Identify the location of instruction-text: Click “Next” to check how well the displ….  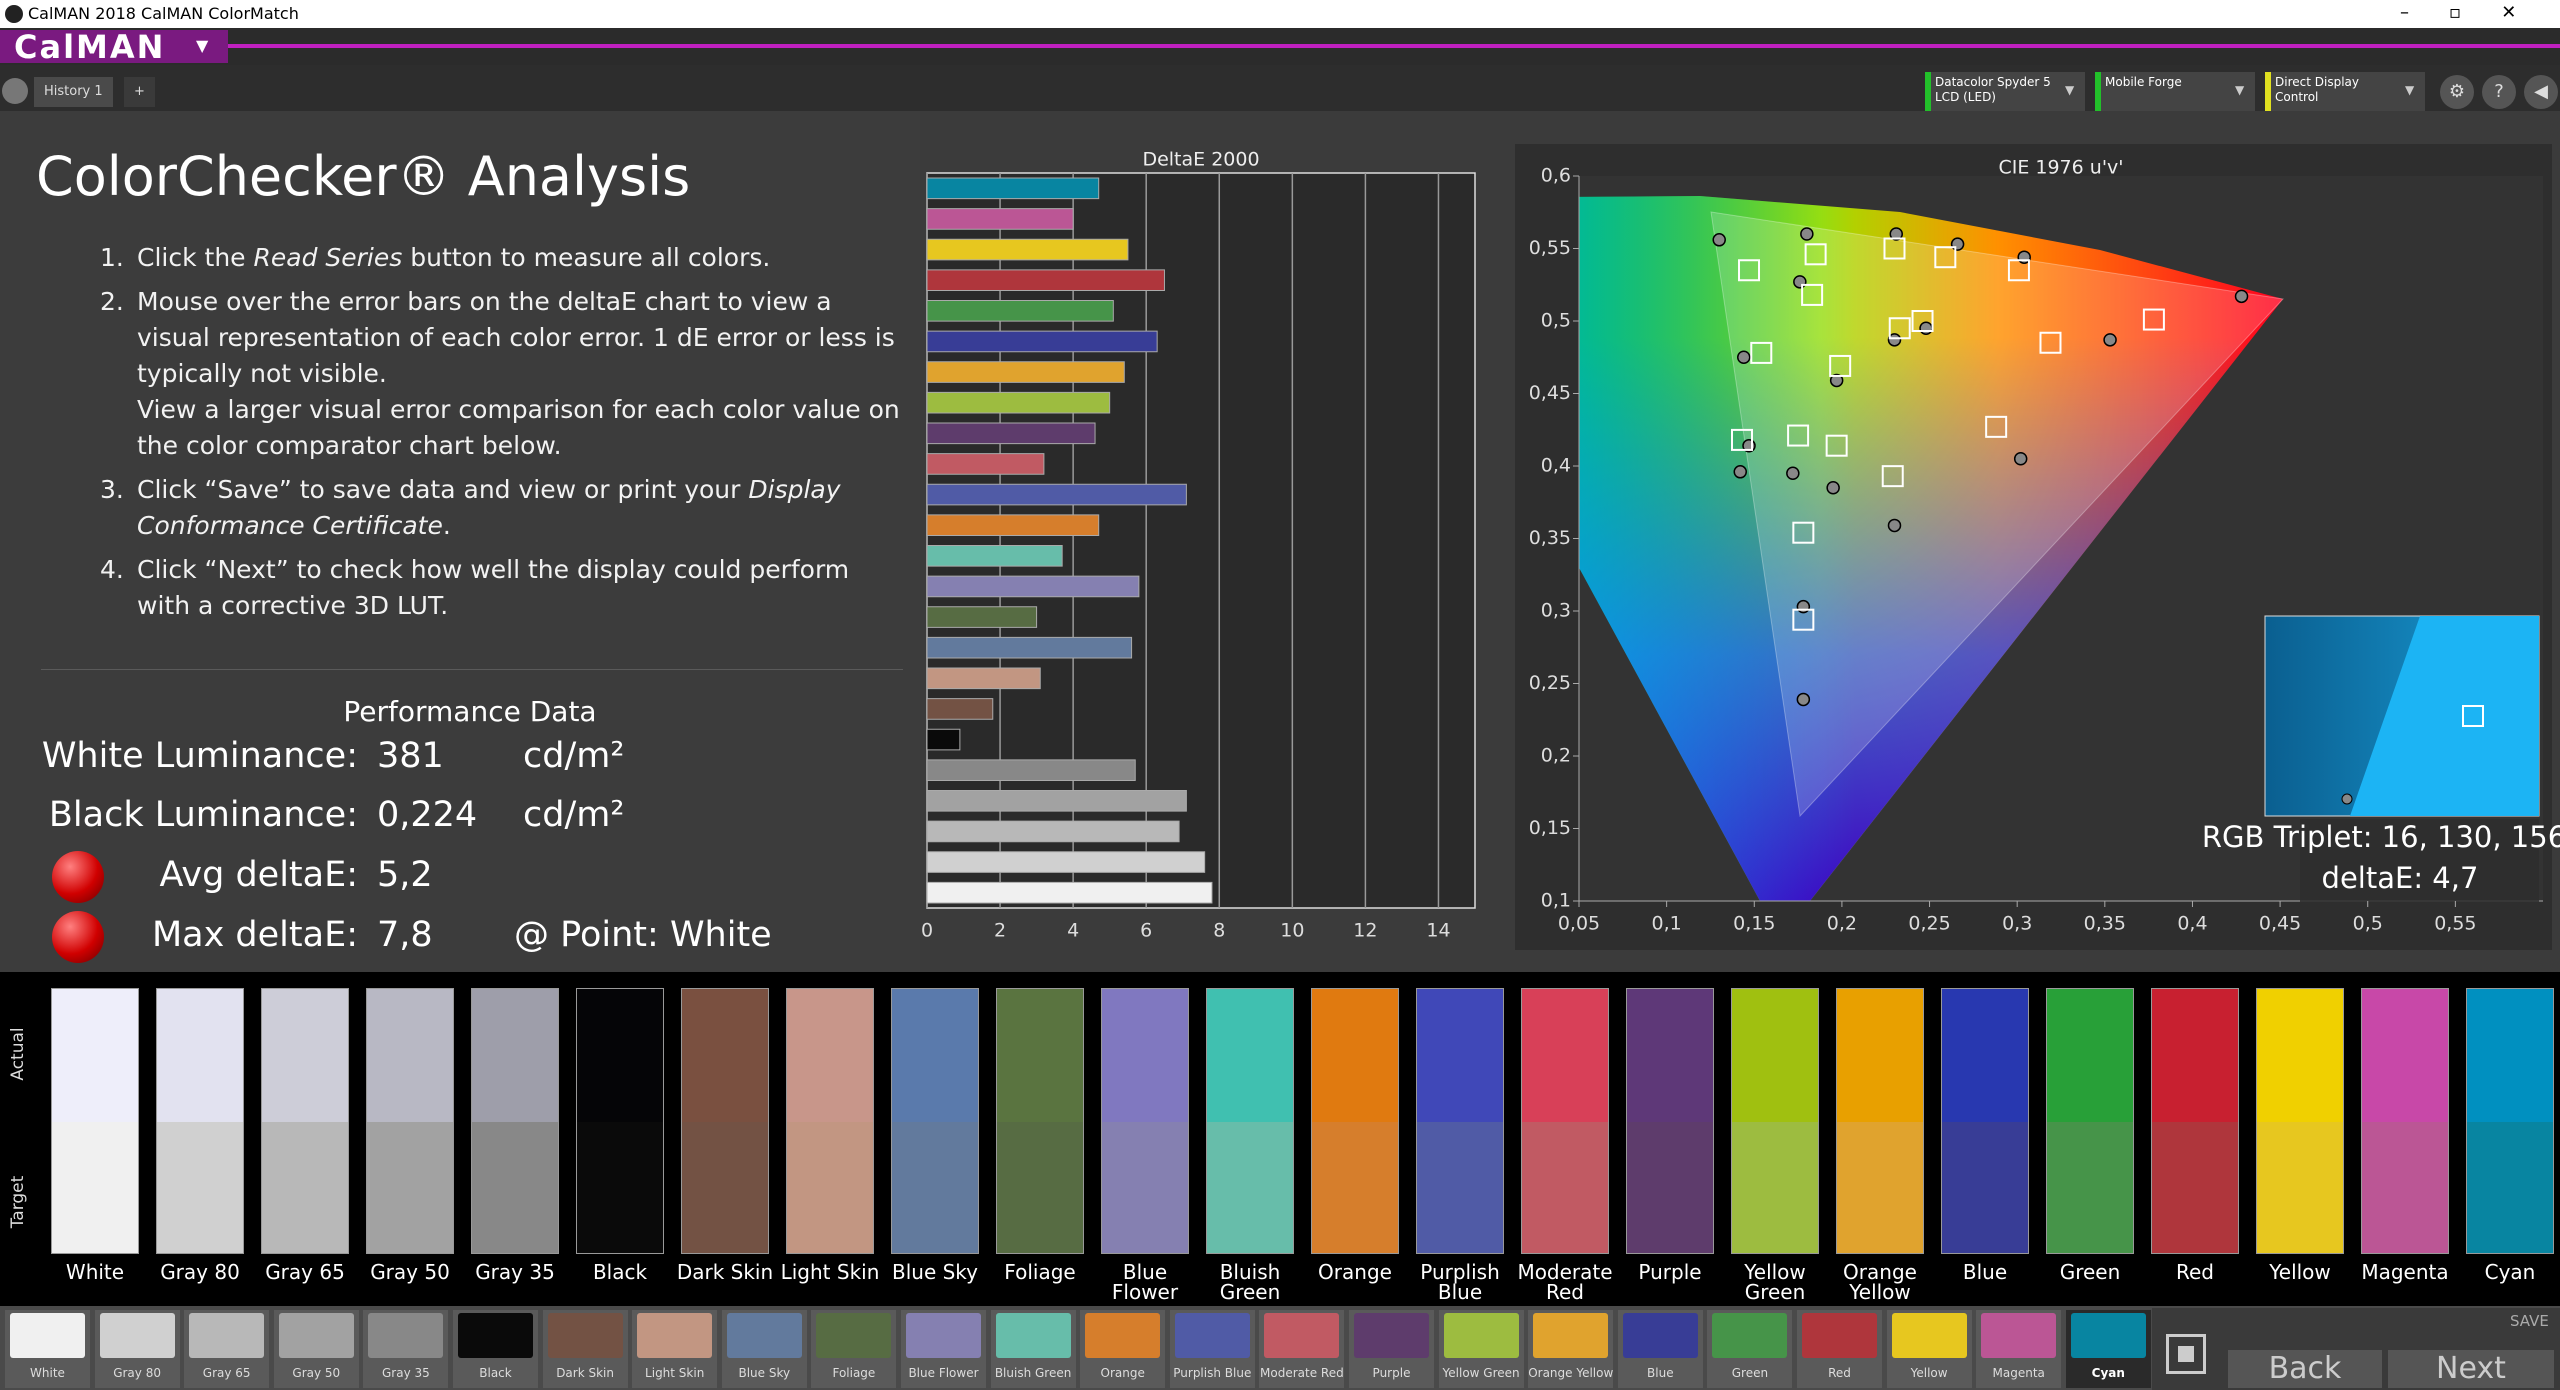
(493, 587).